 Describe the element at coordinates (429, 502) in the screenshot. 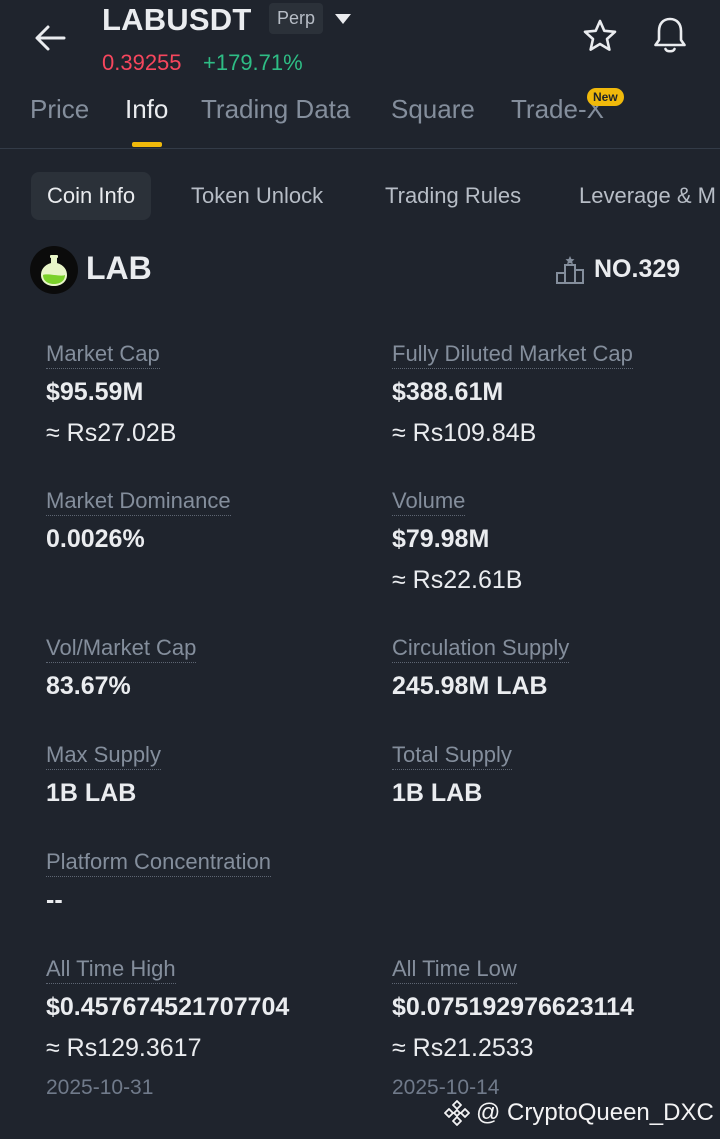

I see `metric-label: Volume` at that location.